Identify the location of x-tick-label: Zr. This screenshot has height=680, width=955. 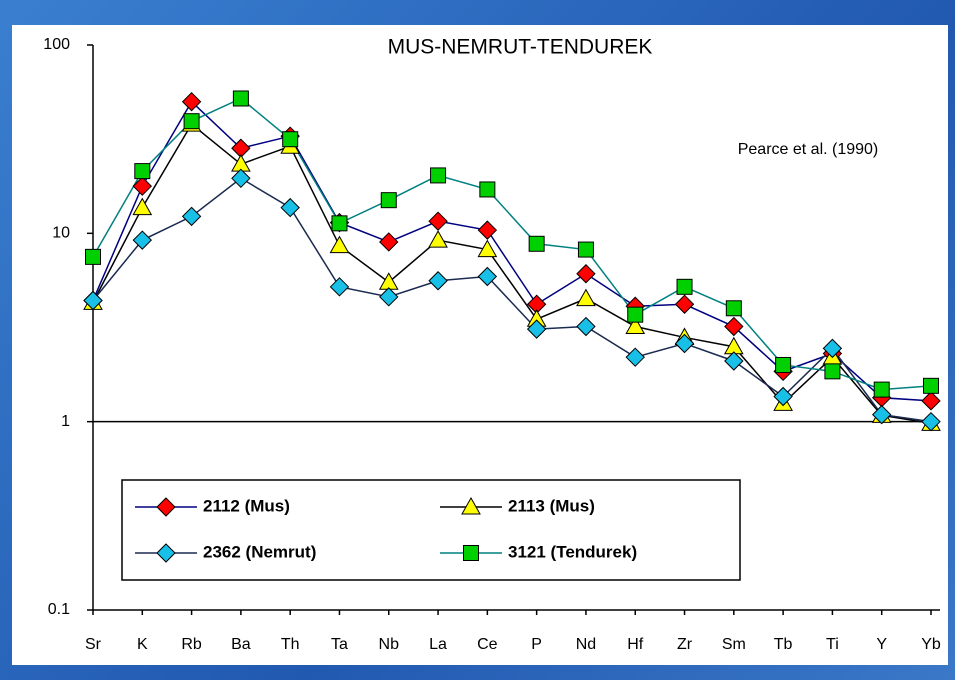
(685, 644).